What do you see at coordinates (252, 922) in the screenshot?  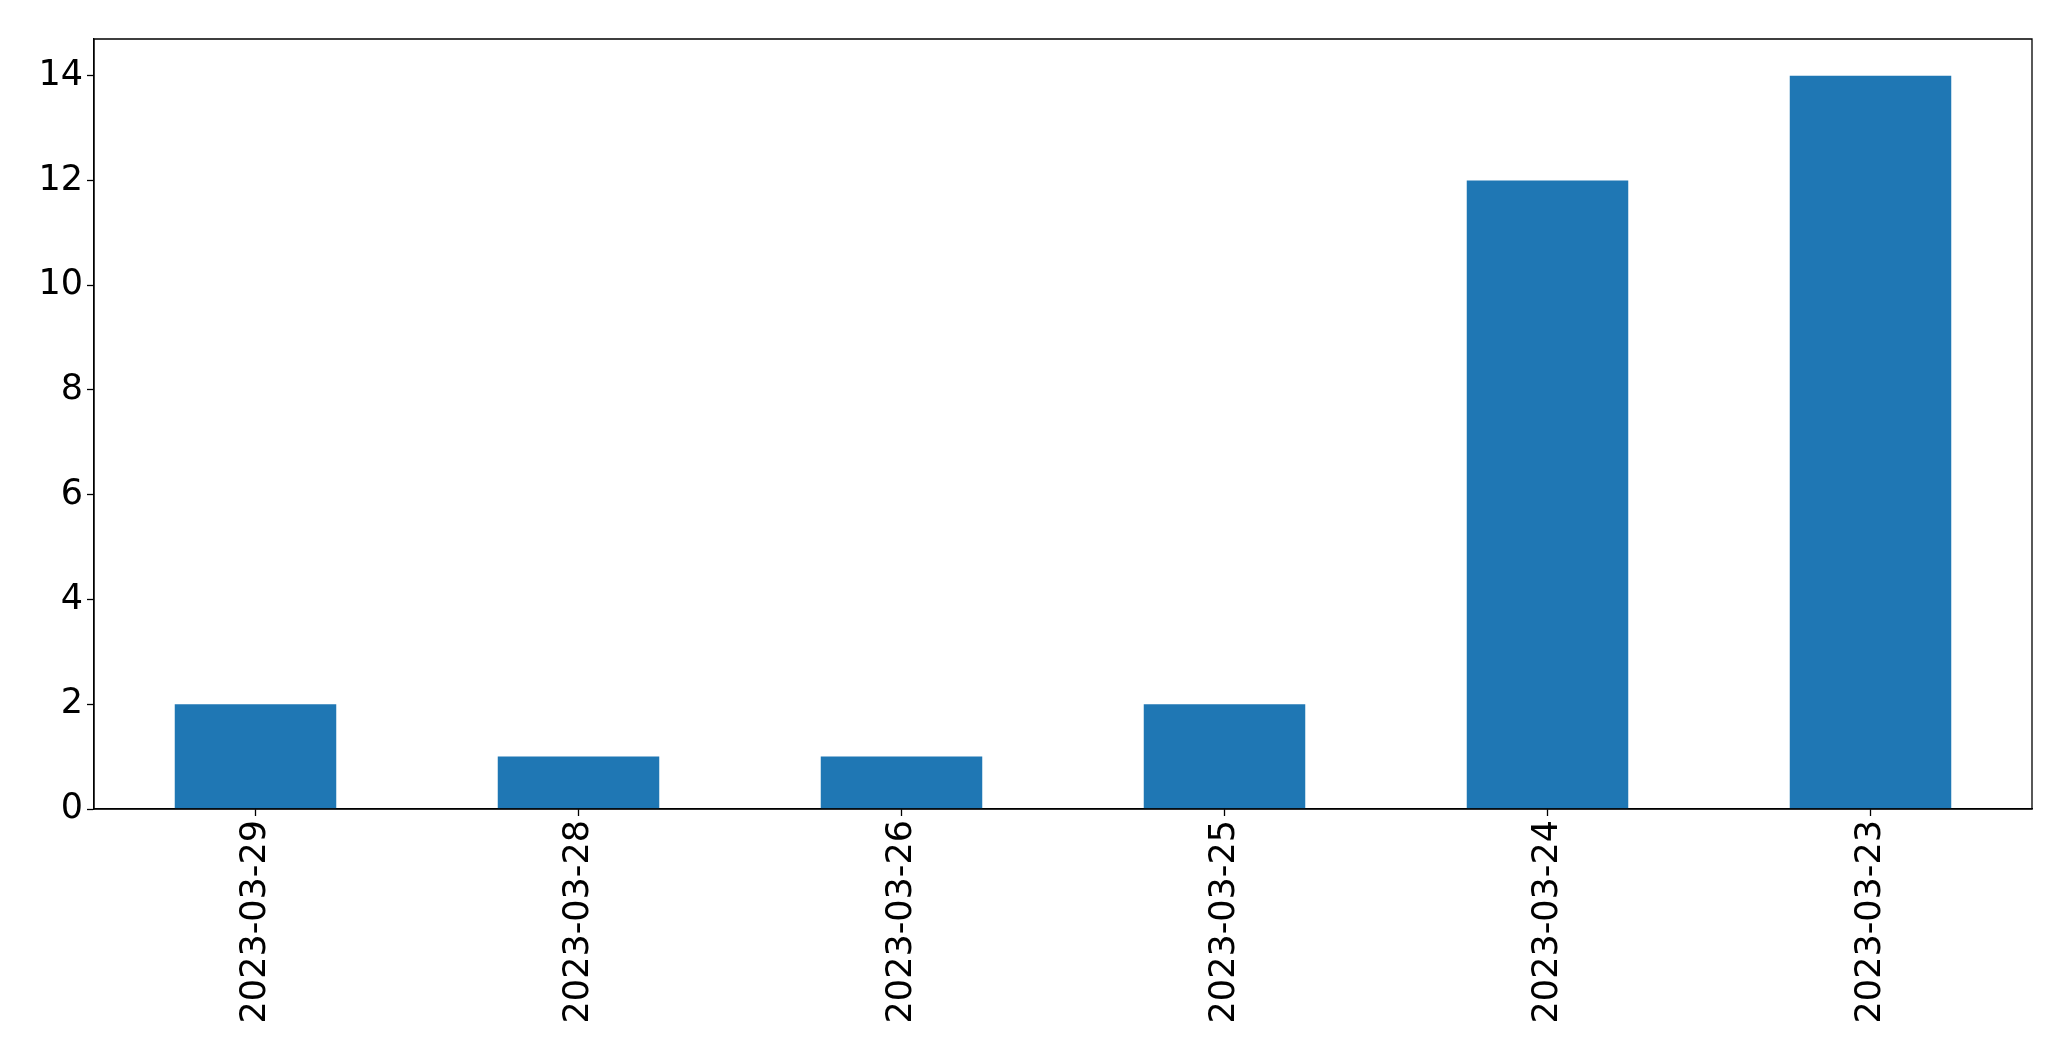 I see `x-tick-label: 2023-03-29` at bounding box center [252, 922].